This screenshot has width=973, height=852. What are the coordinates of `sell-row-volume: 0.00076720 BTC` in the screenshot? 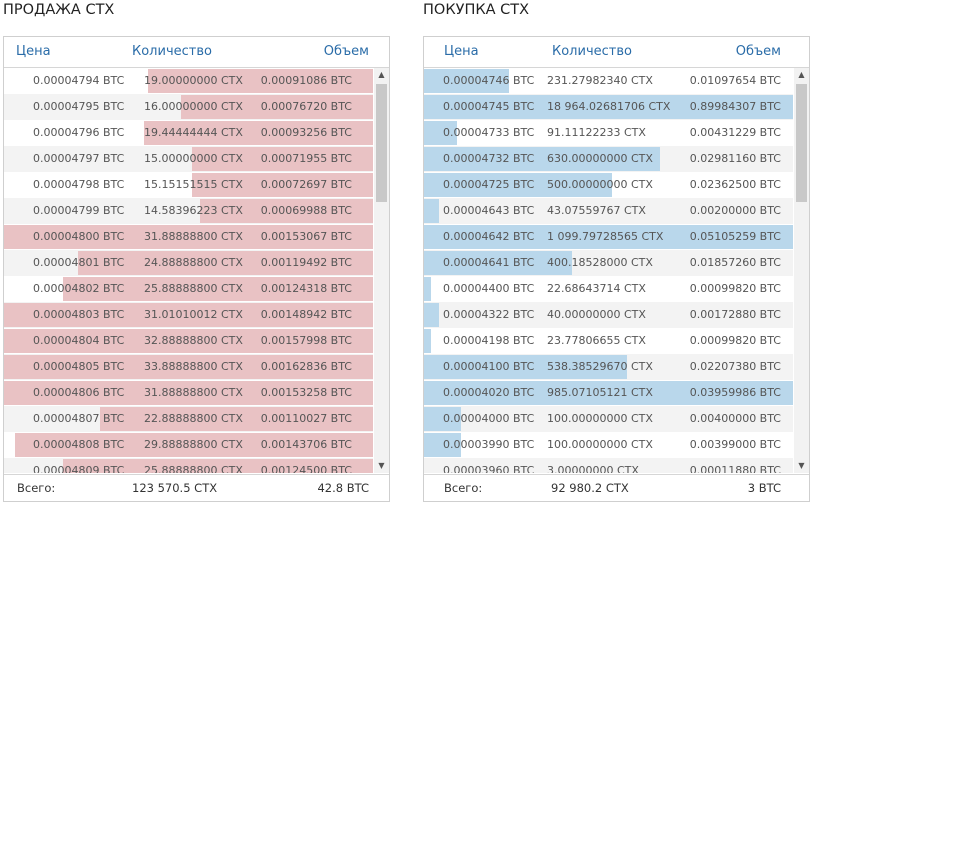 It's located at (306, 106).